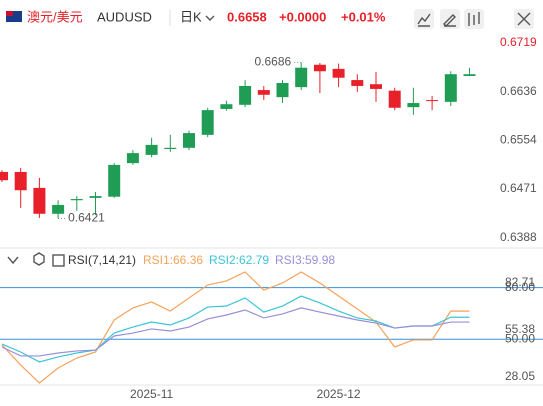 The height and width of the screenshot is (406, 543). I want to click on change: +0.0000, so click(302, 16).